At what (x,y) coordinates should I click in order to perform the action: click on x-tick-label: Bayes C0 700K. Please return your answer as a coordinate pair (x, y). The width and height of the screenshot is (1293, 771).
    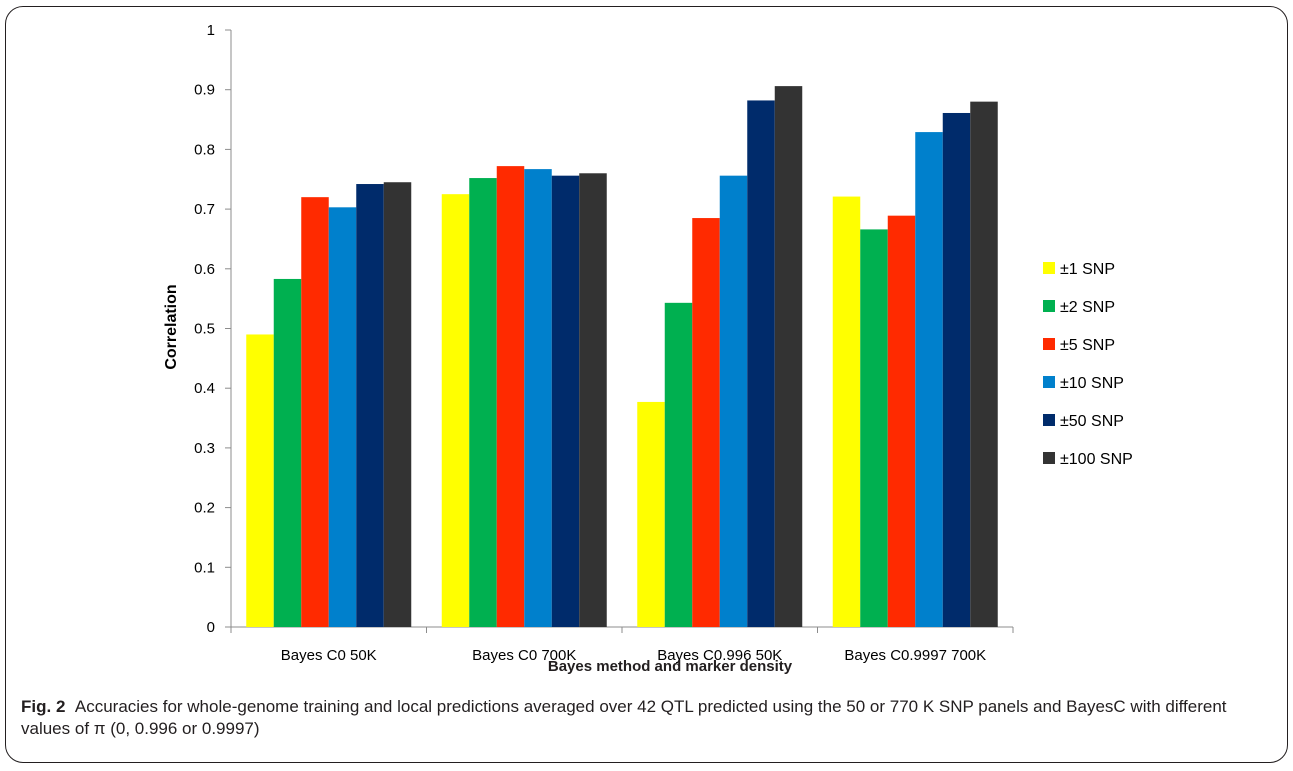
    Looking at the image, I should click on (524, 655).